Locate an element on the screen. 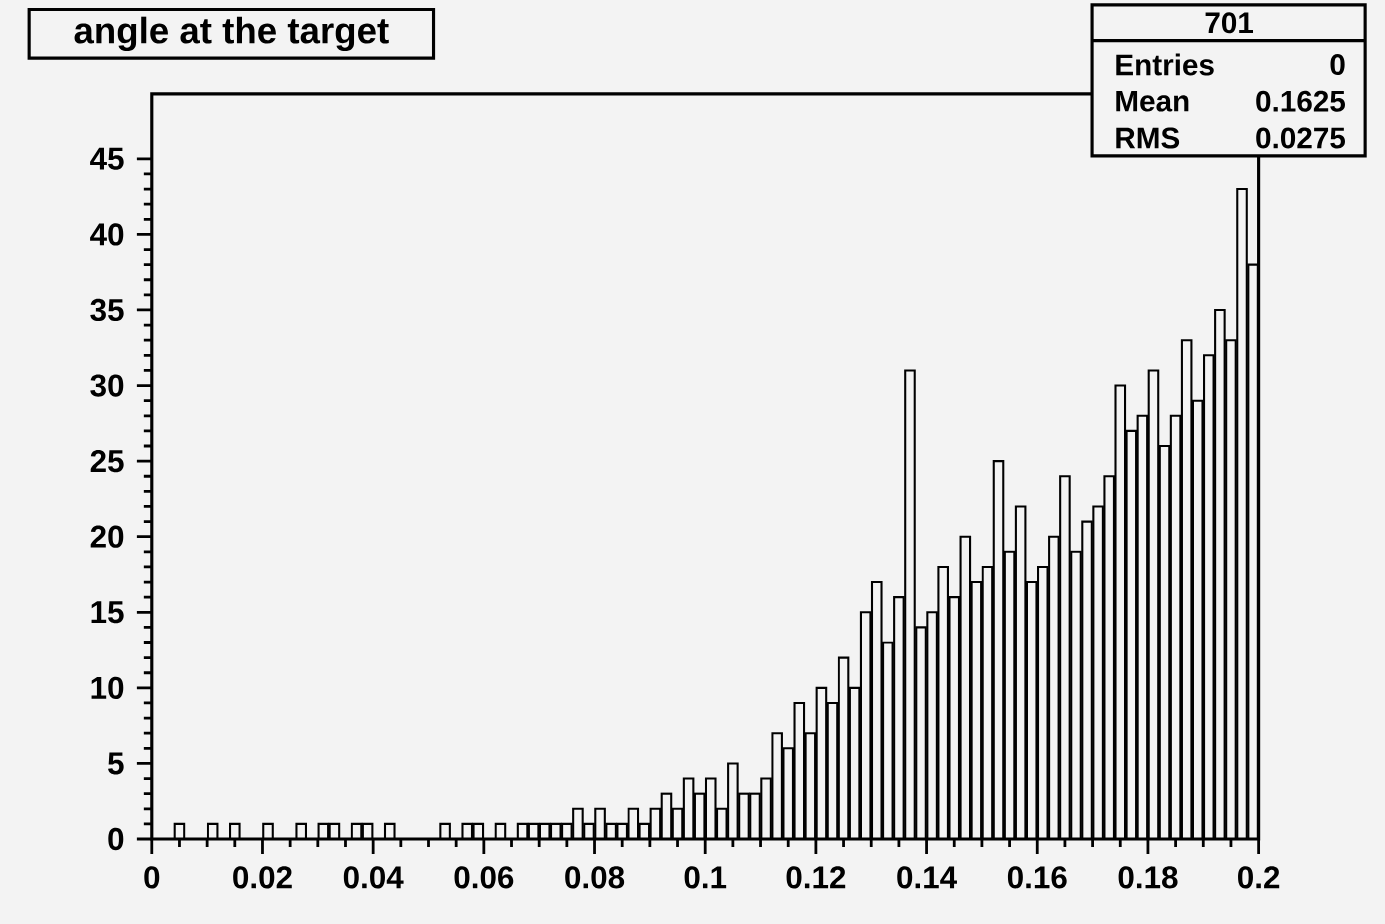 Image resolution: width=1385 pixels, height=924 pixels. annotation: 0.0275 is located at coordinates (1300, 138).